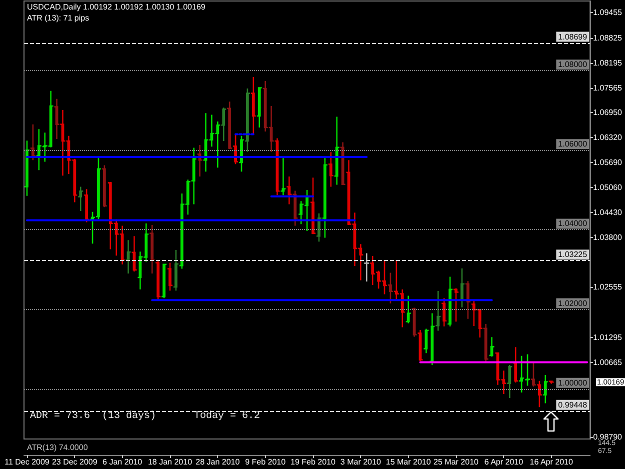  What do you see at coordinates (608, 213) in the screenshot?
I see `y-tick-label: 1.04430` at bounding box center [608, 213].